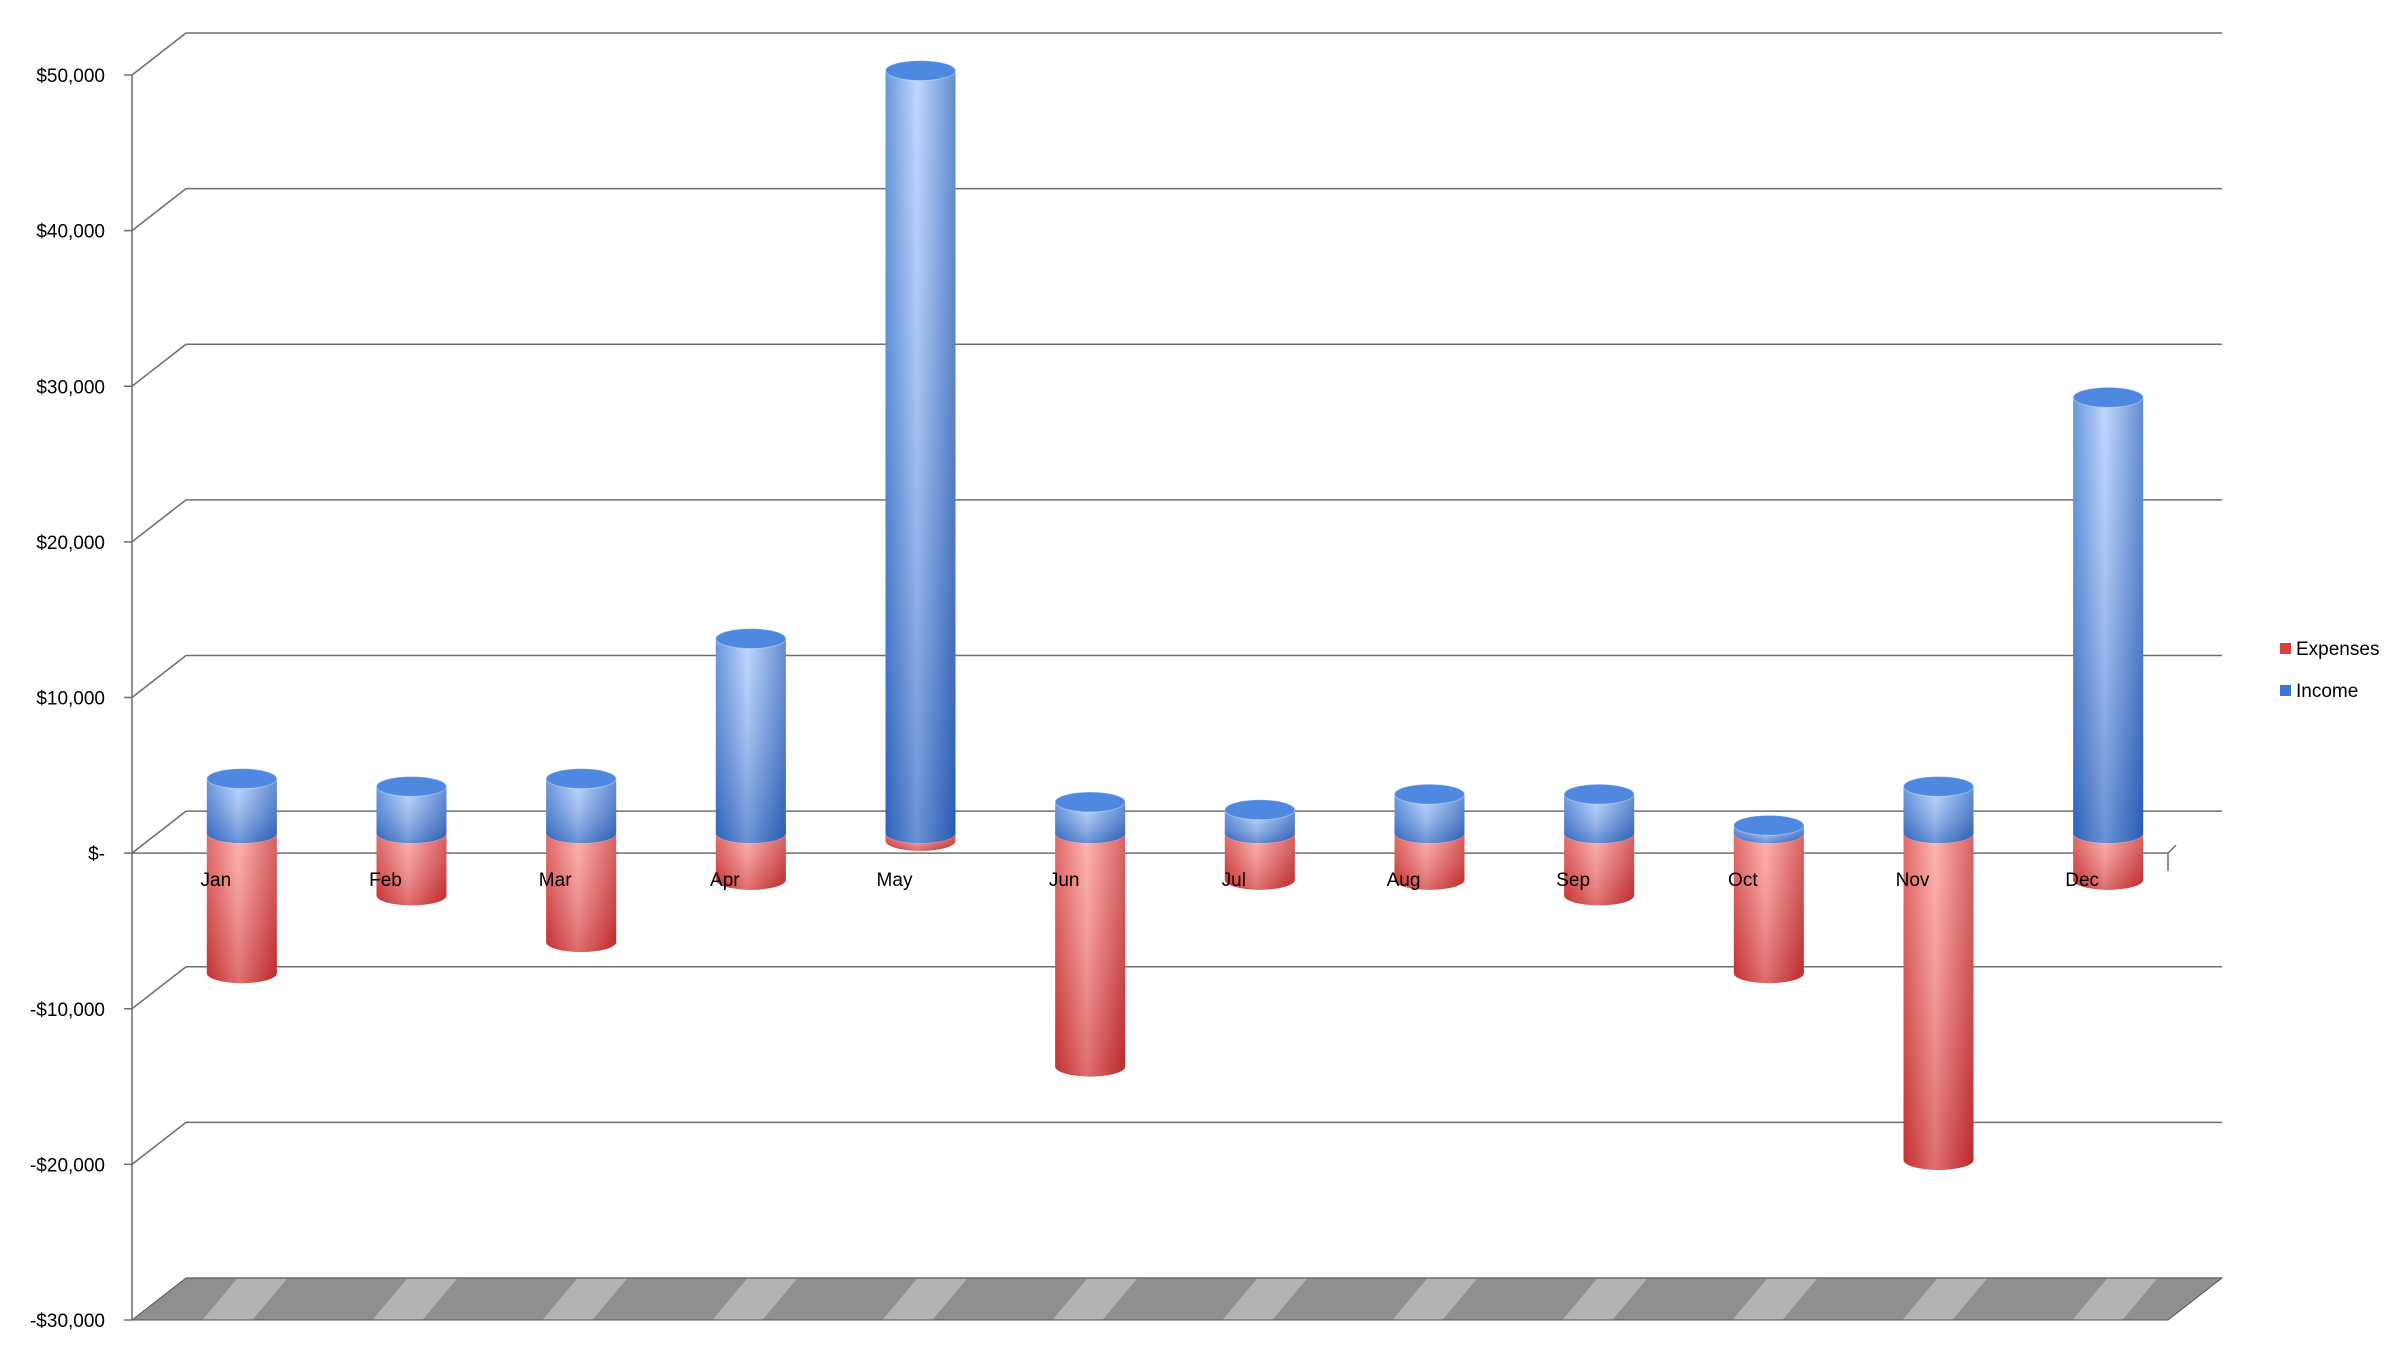 Image resolution: width=2403 pixels, height=1352 pixels. I want to click on x-axis-labels: Jan Feb Mar Apr May Jun Jul Aug Sep Oct Nov Dec, so click(1150, 880).